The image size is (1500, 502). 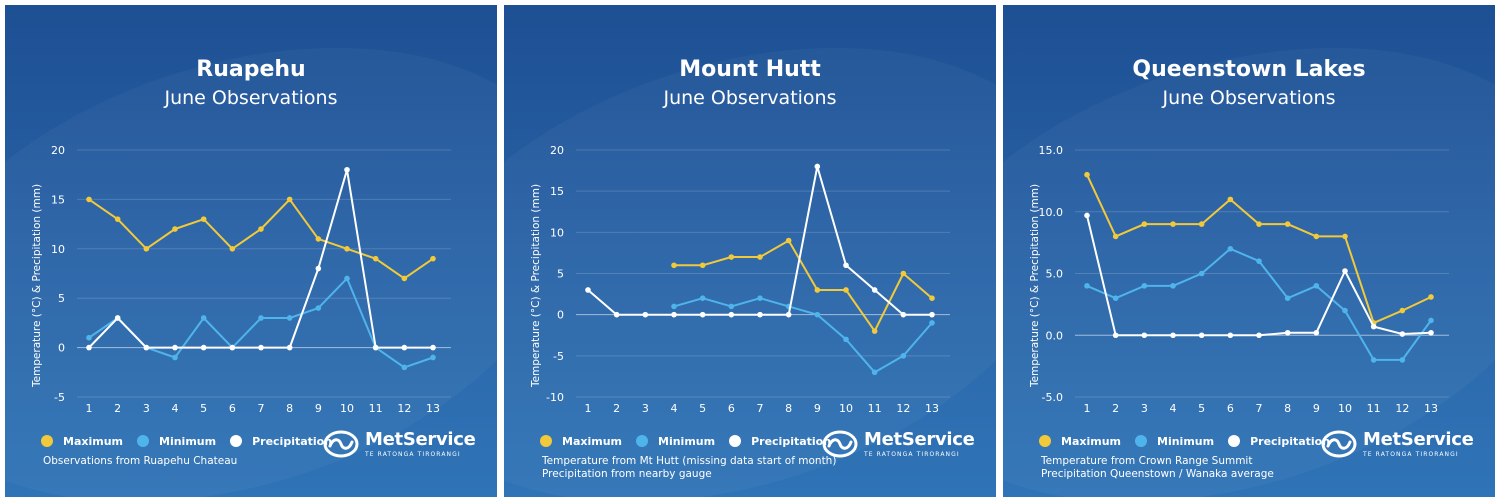 I want to click on x-tick-label: 4, so click(x=175, y=408).